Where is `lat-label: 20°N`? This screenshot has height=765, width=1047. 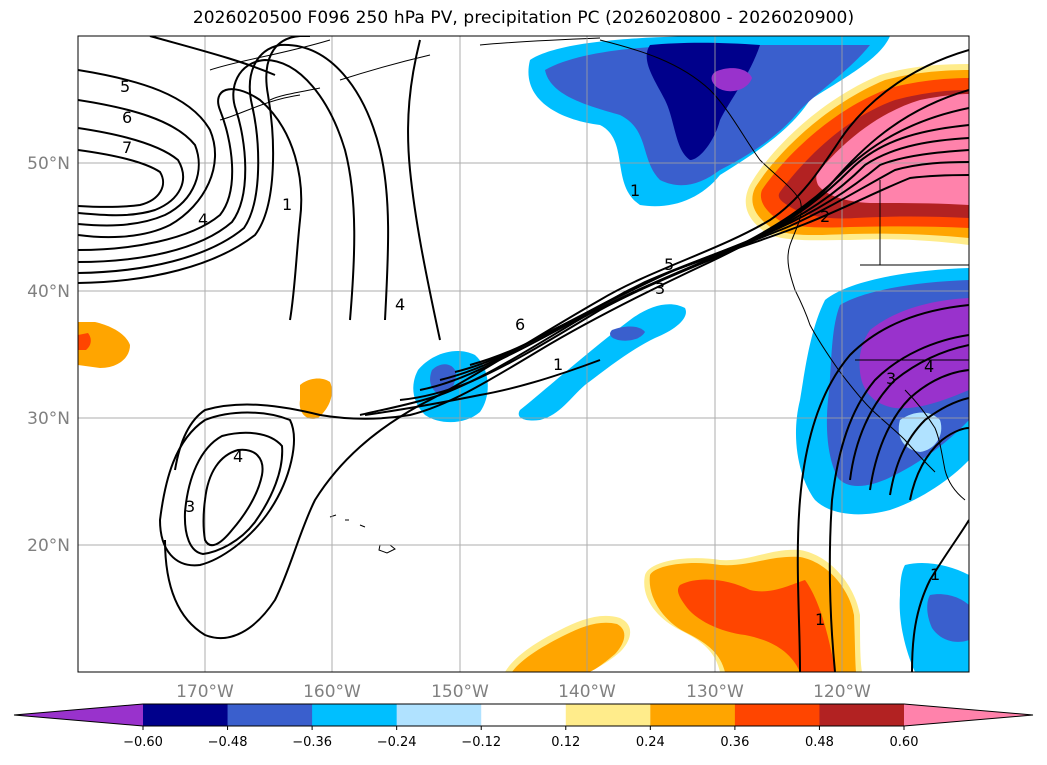
lat-label: 20°N is located at coordinates (48, 546).